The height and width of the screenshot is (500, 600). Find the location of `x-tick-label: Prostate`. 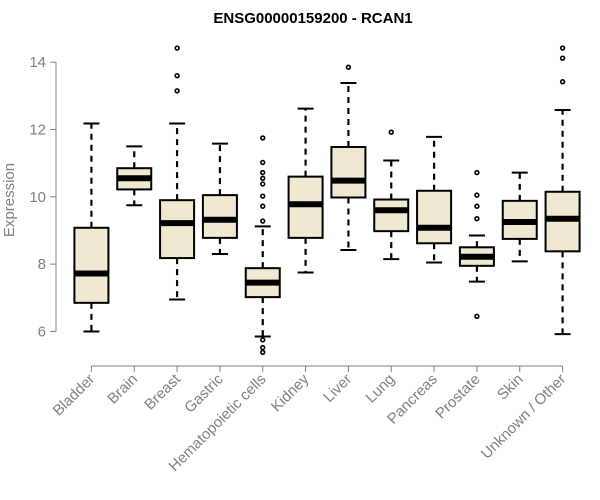

x-tick-label: Prostate is located at coordinates (458, 397).